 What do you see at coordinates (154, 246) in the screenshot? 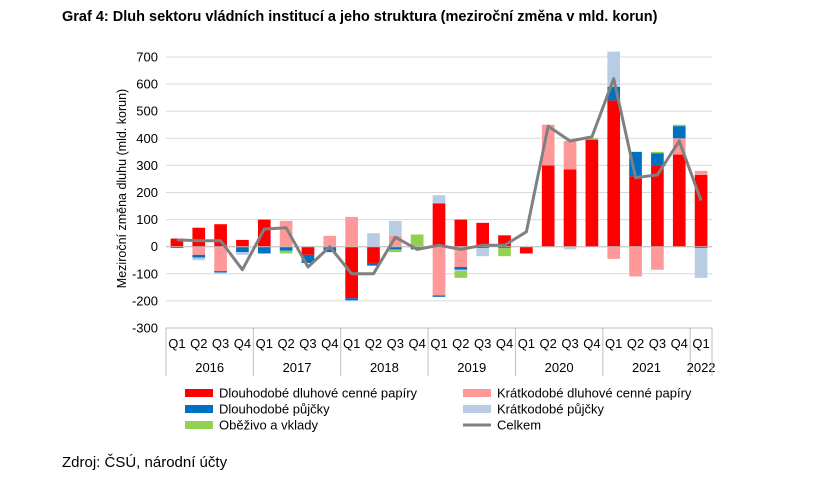
I see `y-tick-label: 0` at bounding box center [154, 246].